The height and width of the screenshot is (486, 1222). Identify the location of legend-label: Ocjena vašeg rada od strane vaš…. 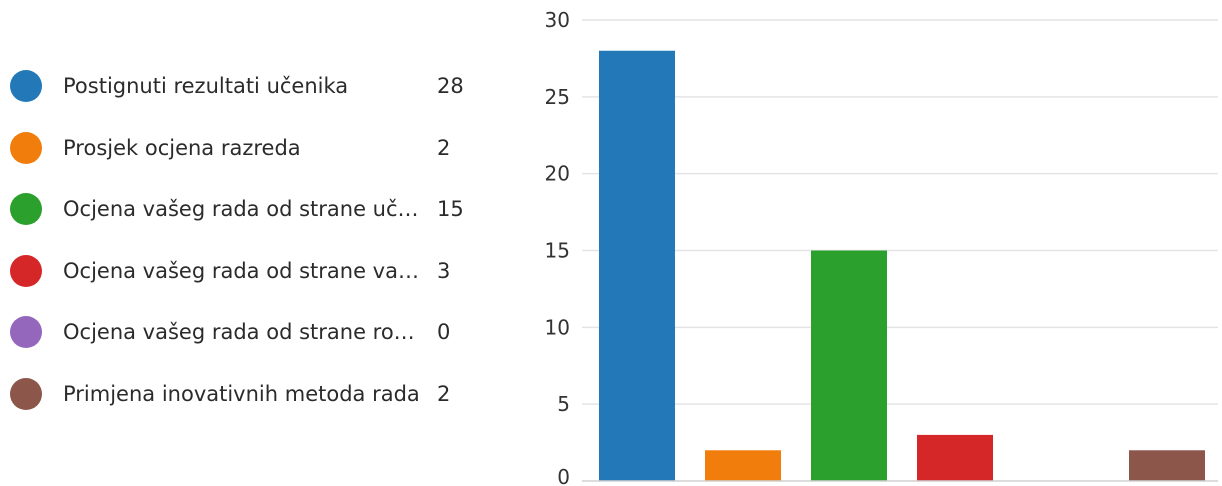
(242, 270).